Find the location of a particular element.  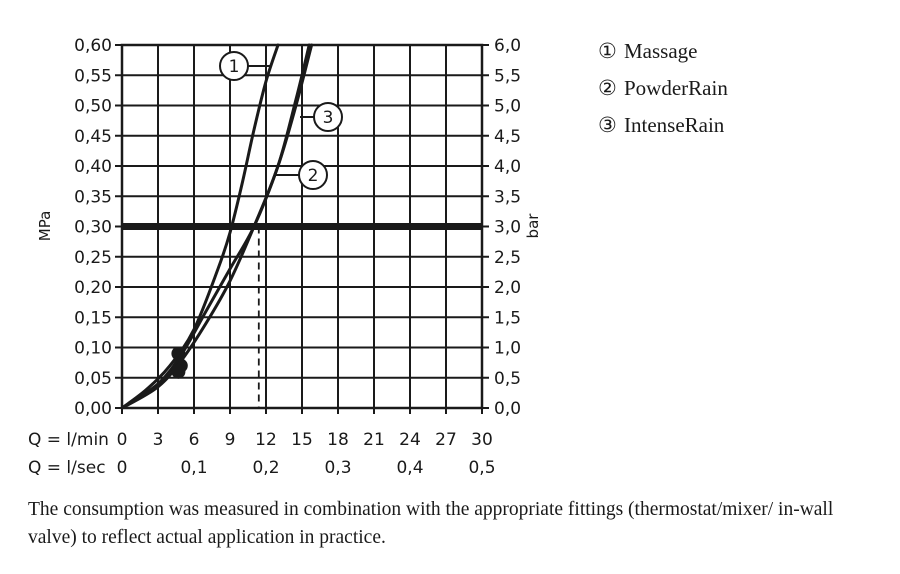

y-left-tick-label: 0,40 is located at coordinates (93, 167).